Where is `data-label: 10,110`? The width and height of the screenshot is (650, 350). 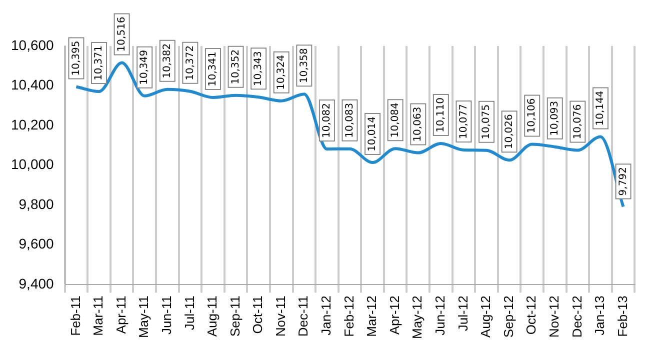 data-label: 10,110 is located at coordinates (441, 114).